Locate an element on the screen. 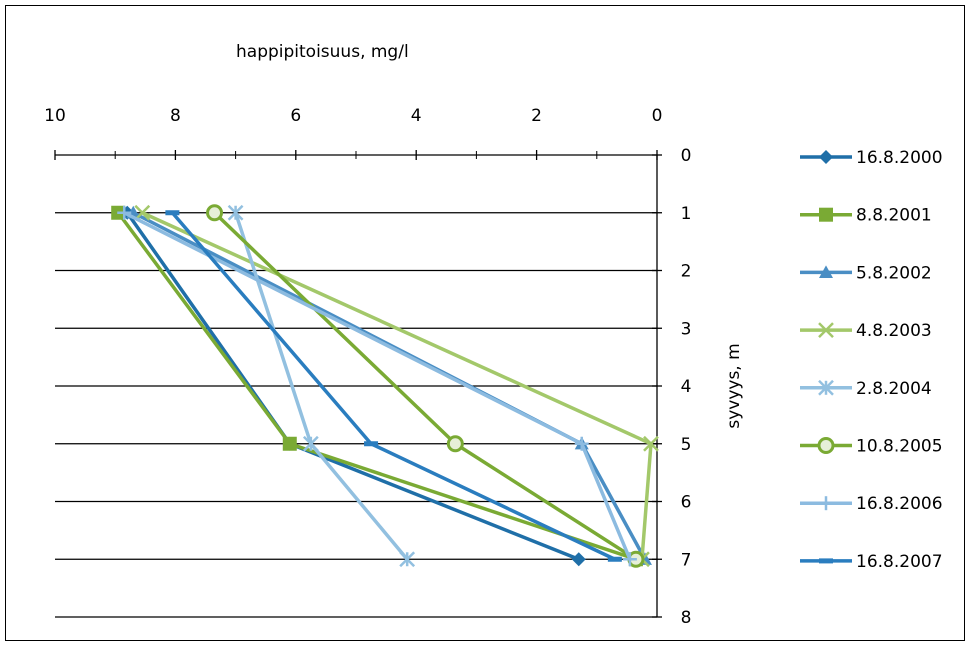 Image resolution: width=972 pixels, height=647 pixels. legend-label: 4.8.2003 is located at coordinates (894, 331).